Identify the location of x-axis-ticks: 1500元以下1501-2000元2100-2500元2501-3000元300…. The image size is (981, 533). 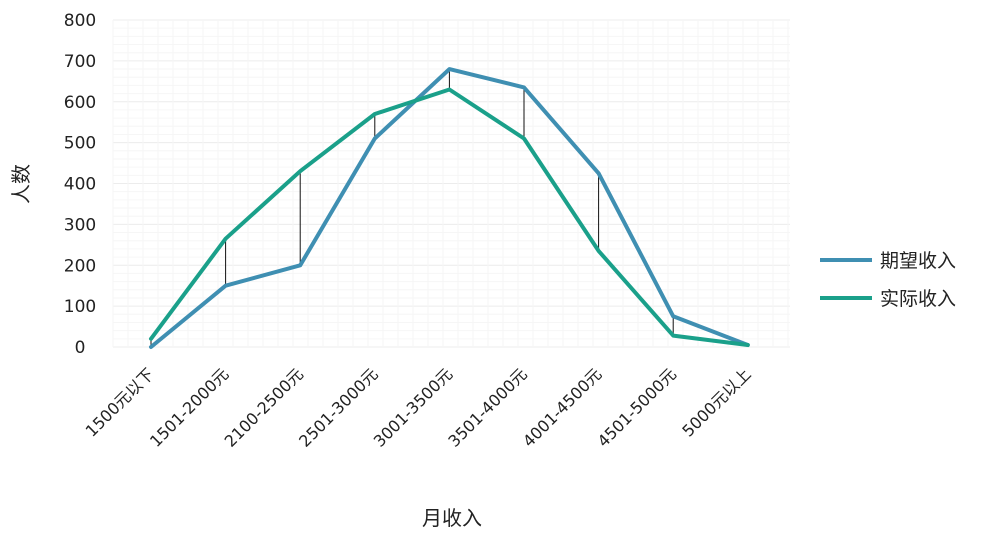
(418, 407).